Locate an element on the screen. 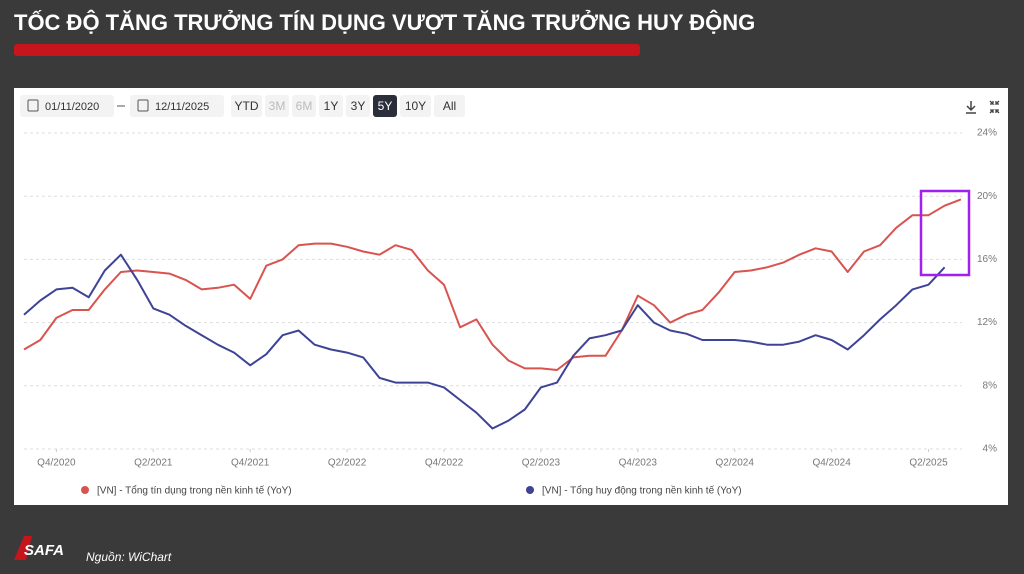 Image resolution: width=1024 pixels, height=574 pixels. range-label: 10Y is located at coordinates (415, 106).